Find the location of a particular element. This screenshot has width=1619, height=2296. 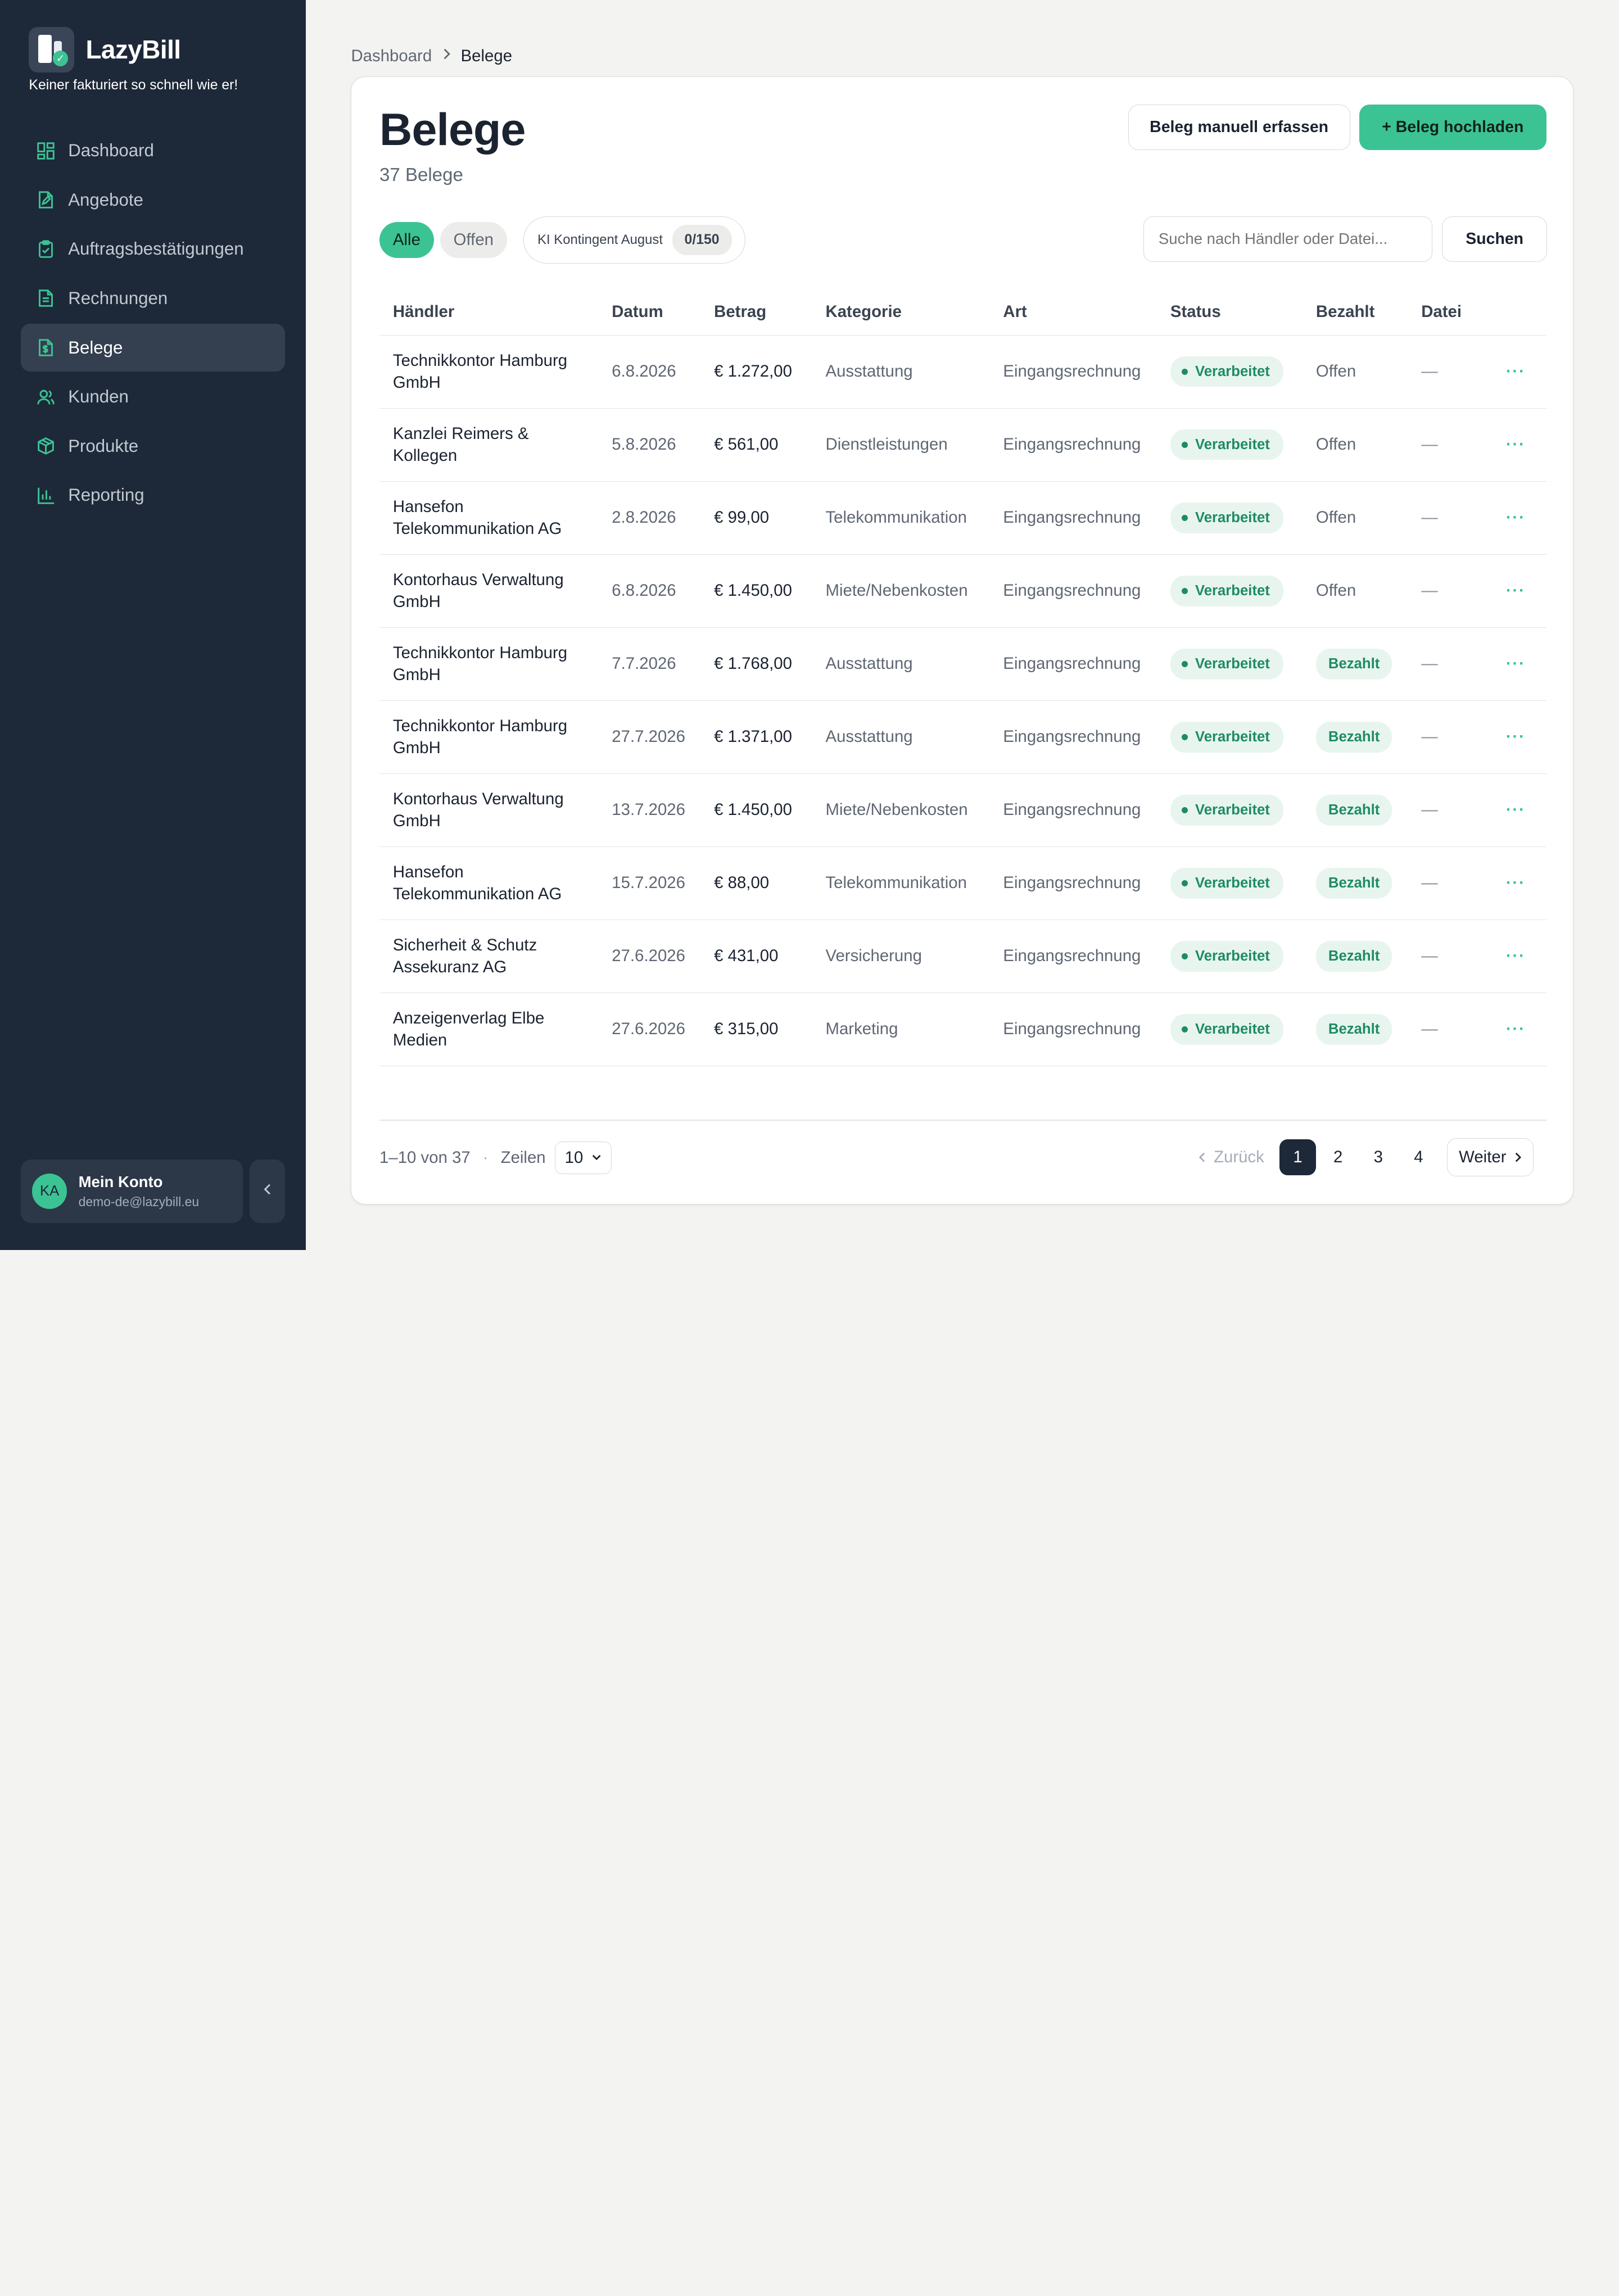

category-cell: Dienstleistungen is located at coordinates (901, 445).